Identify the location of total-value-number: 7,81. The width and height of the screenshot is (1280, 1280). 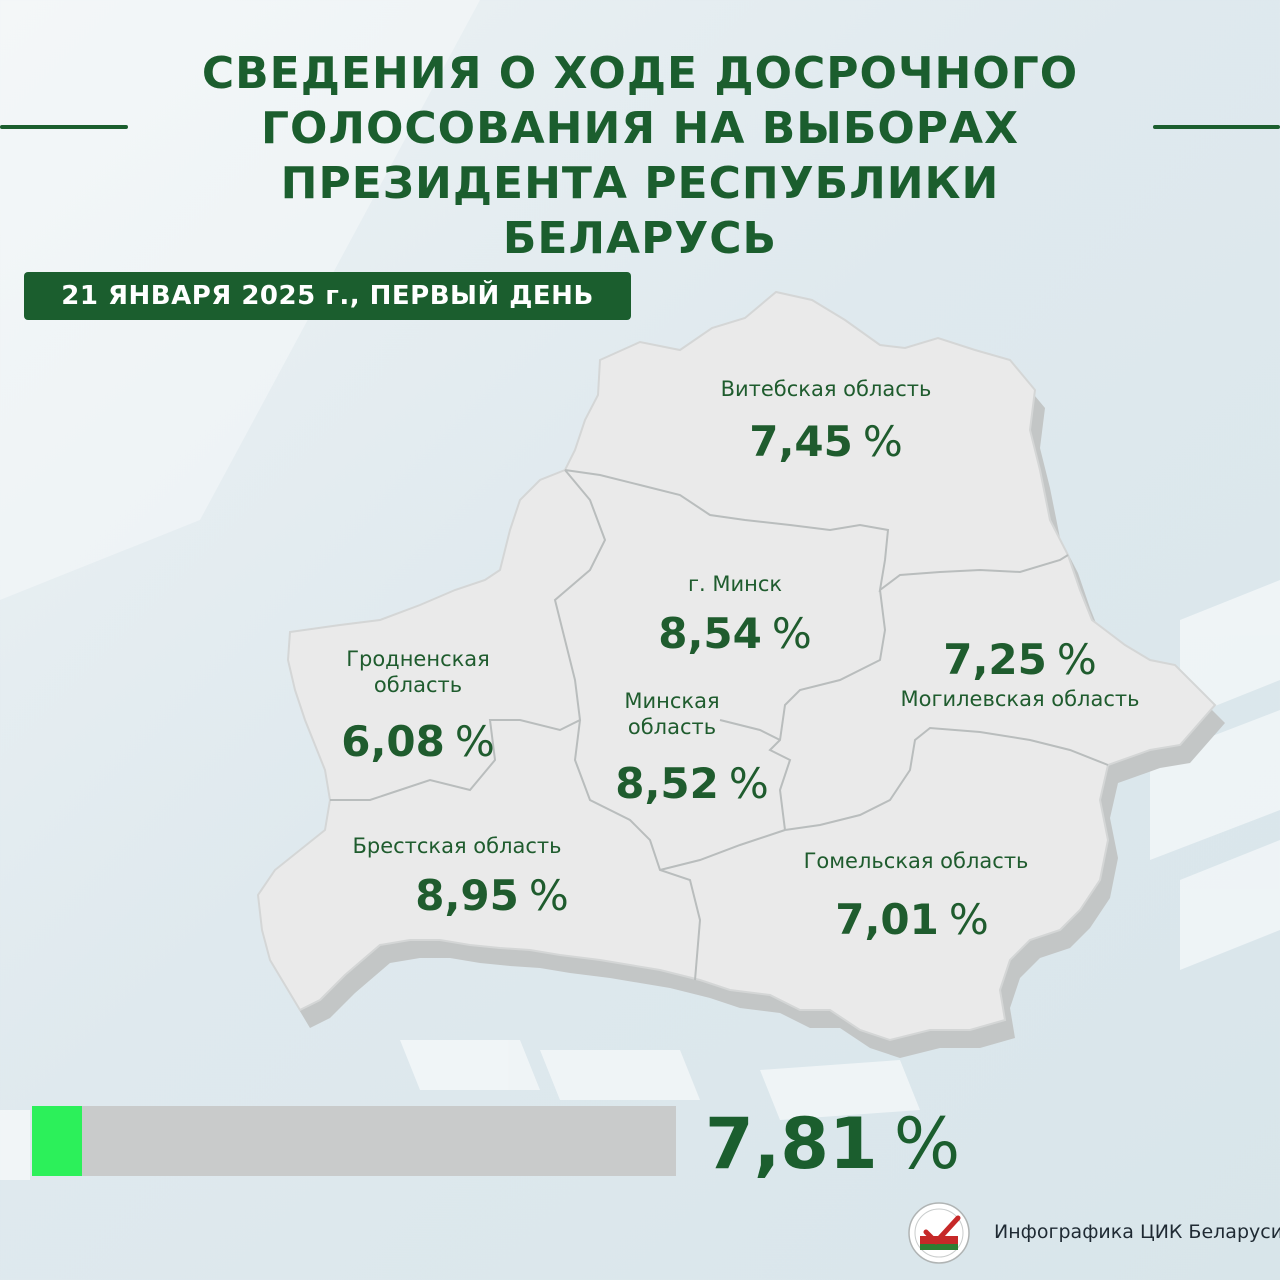
(791, 1144).